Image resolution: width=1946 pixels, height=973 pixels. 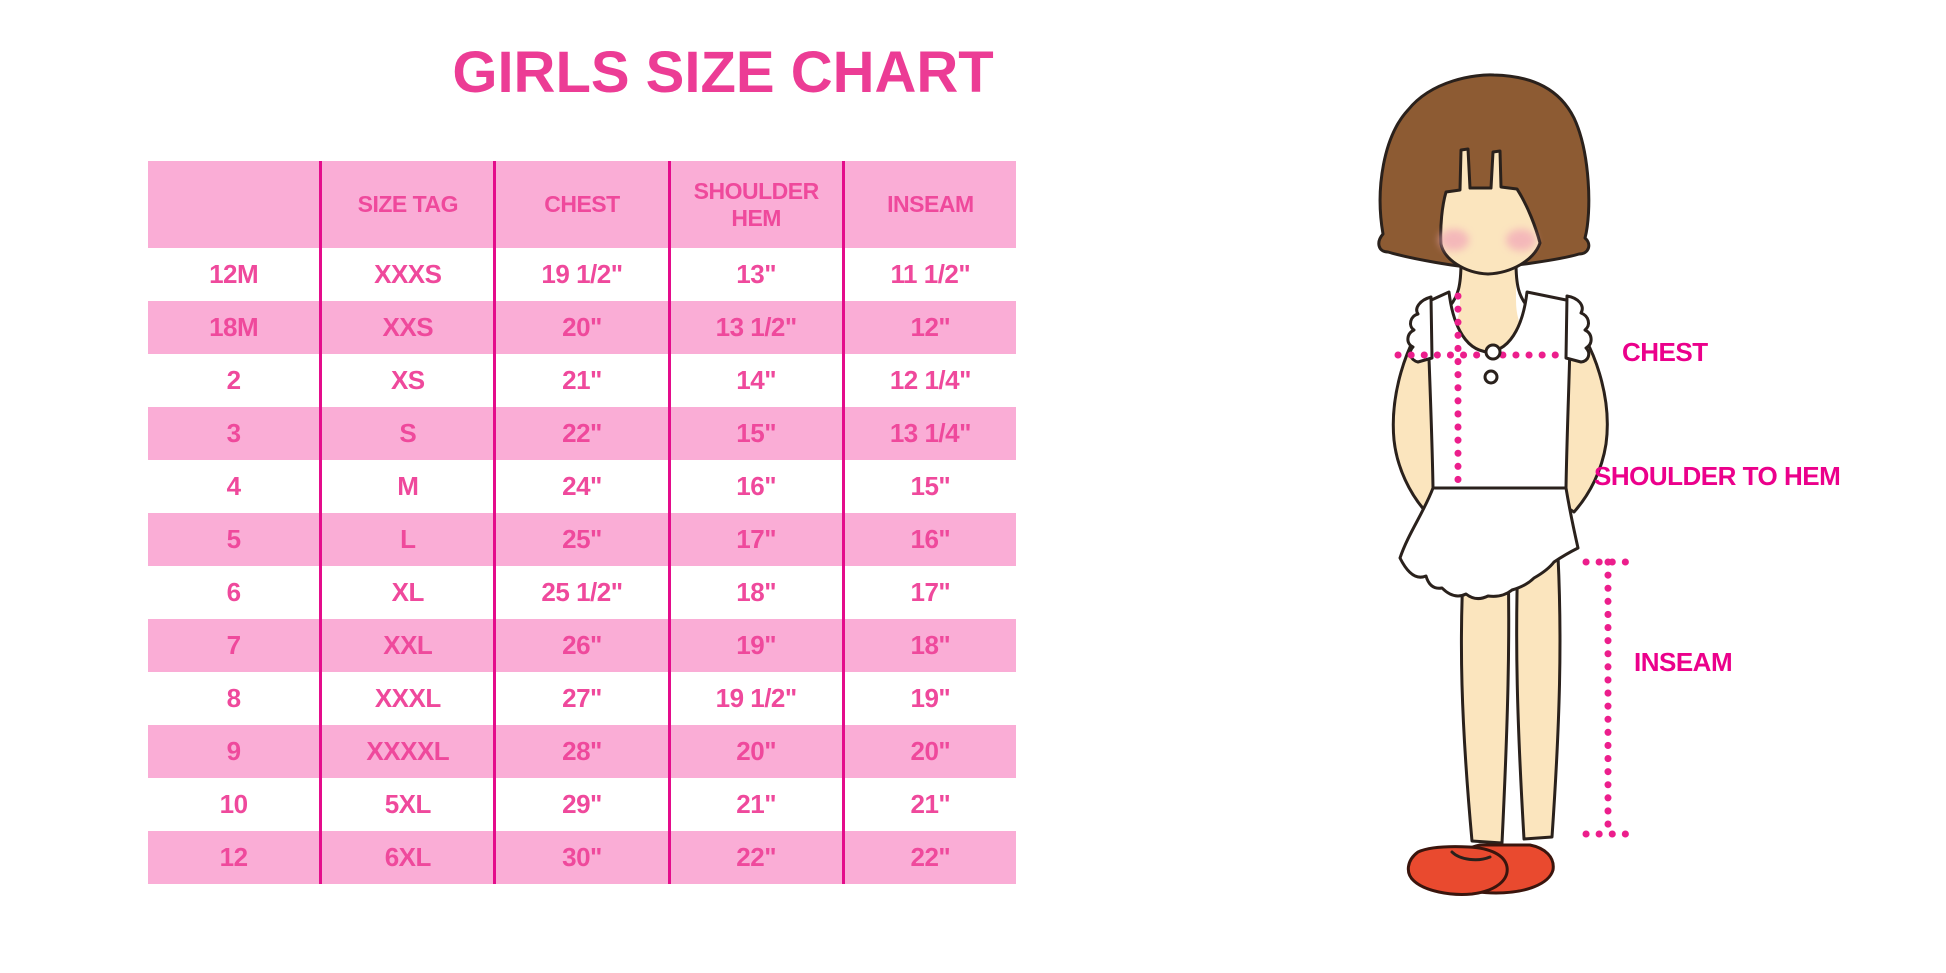 What do you see at coordinates (235, 486) in the screenshot?
I see `cell-age: 4` at bounding box center [235, 486].